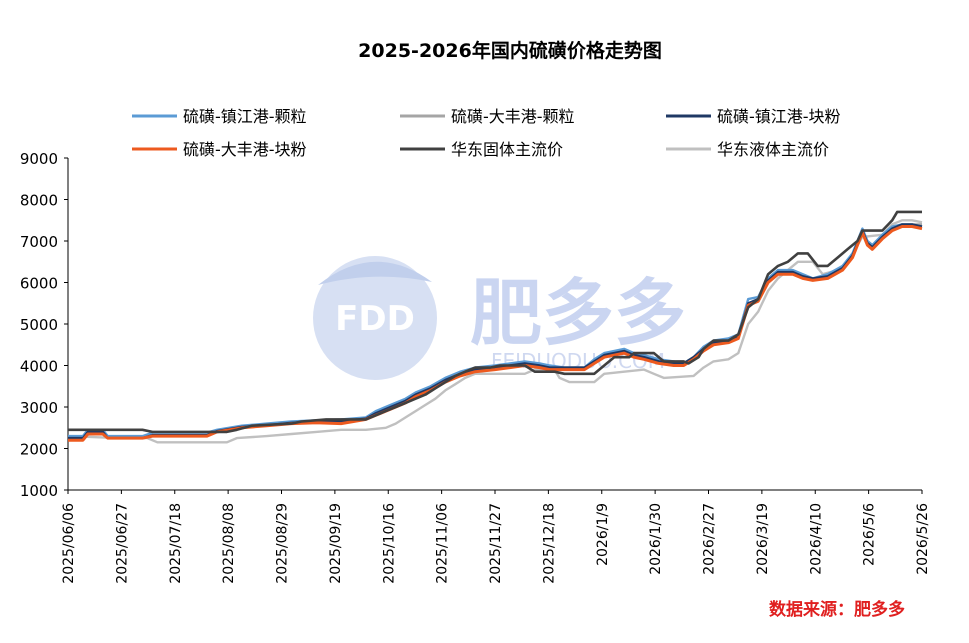 Image resolution: width=969 pixels, height=643 pixels. I want to click on x-tick-label: 2026/2/27, so click(710, 539).